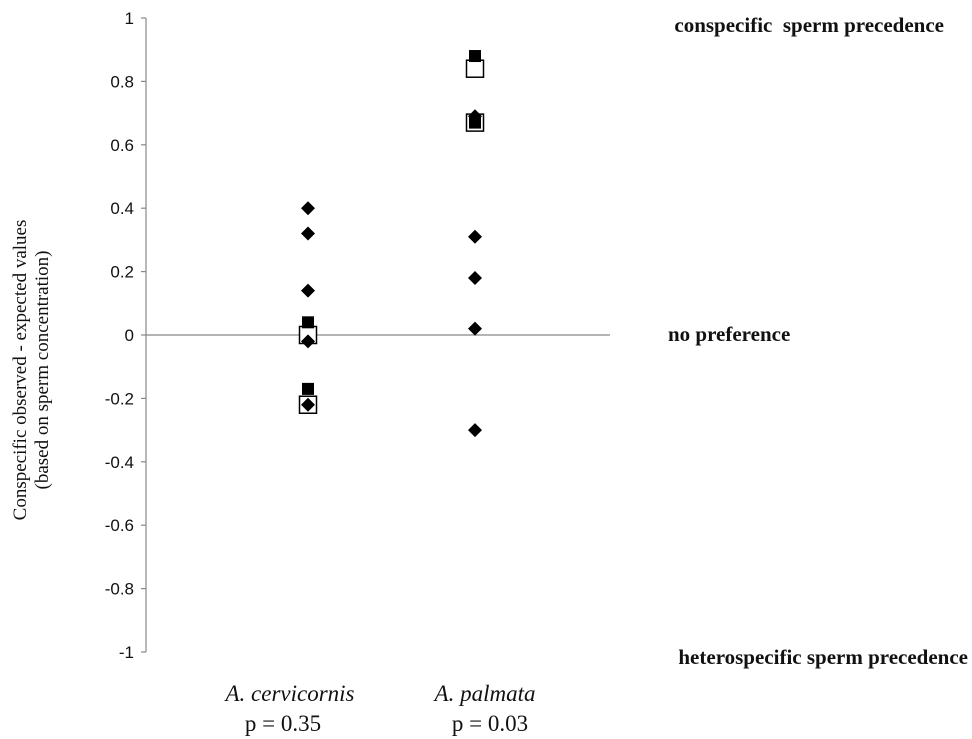 This screenshot has width=972, height=739. What do you see at coordinates (288, 693) in the screenshot?
I see `category-label-cervicornis: A. cervicornis` at bounding box center [288, 693].